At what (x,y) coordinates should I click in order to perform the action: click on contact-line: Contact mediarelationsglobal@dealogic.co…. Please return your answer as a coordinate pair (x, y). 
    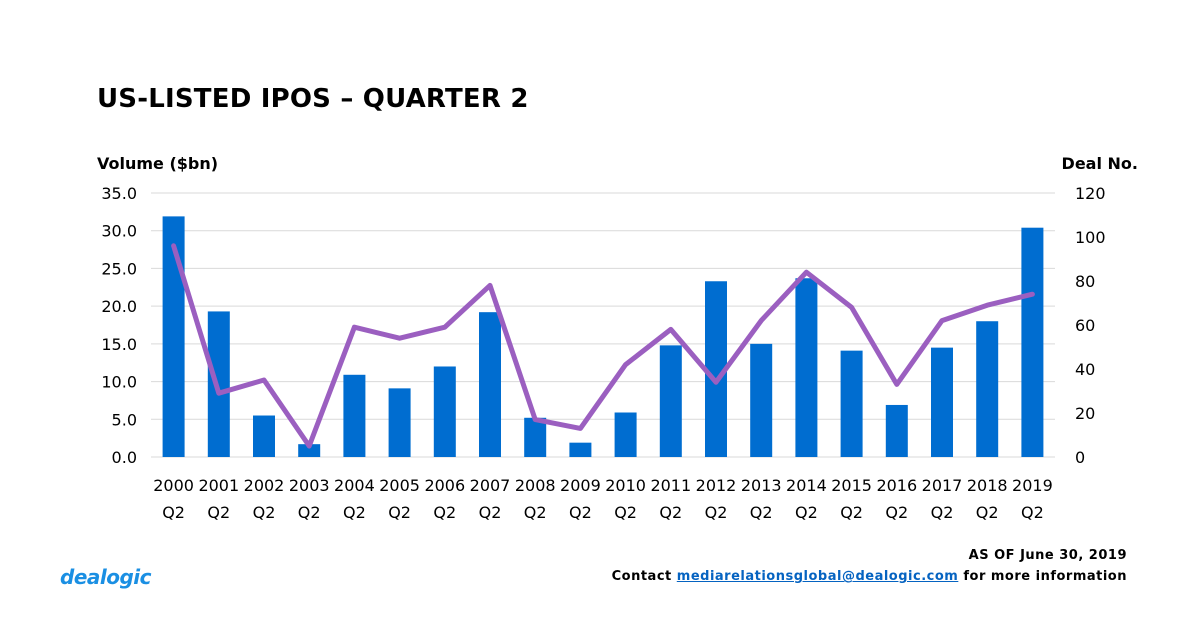
    Looking at the image, I should click on (869, 576).